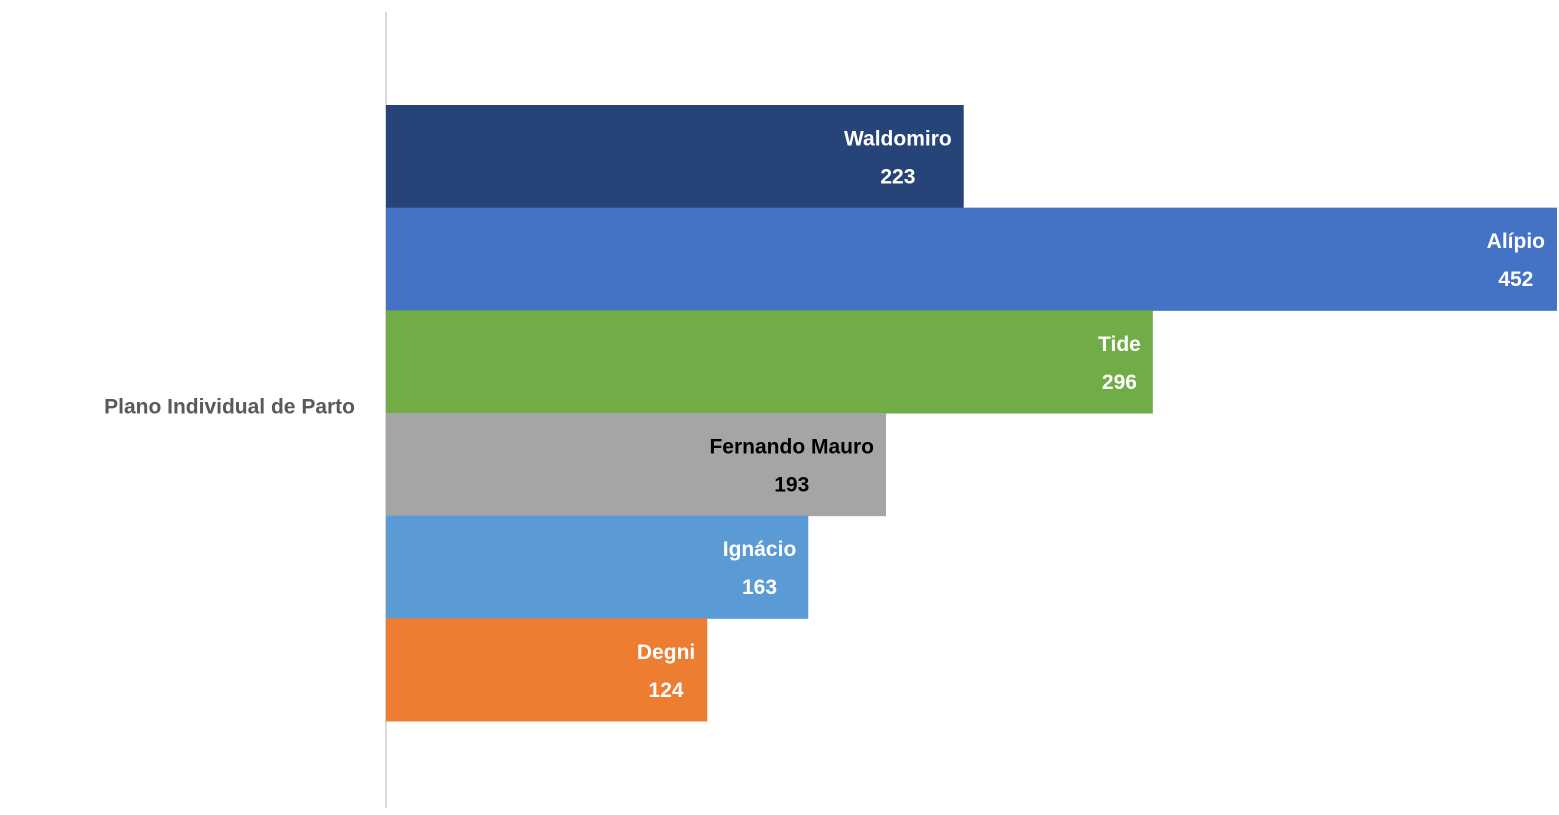 The height and width of the screenshot is (815, 1559). Describe the element at coordinates (229, 407) in the screenshot. I see `category-label: Plano Individual de Parto` at that location.